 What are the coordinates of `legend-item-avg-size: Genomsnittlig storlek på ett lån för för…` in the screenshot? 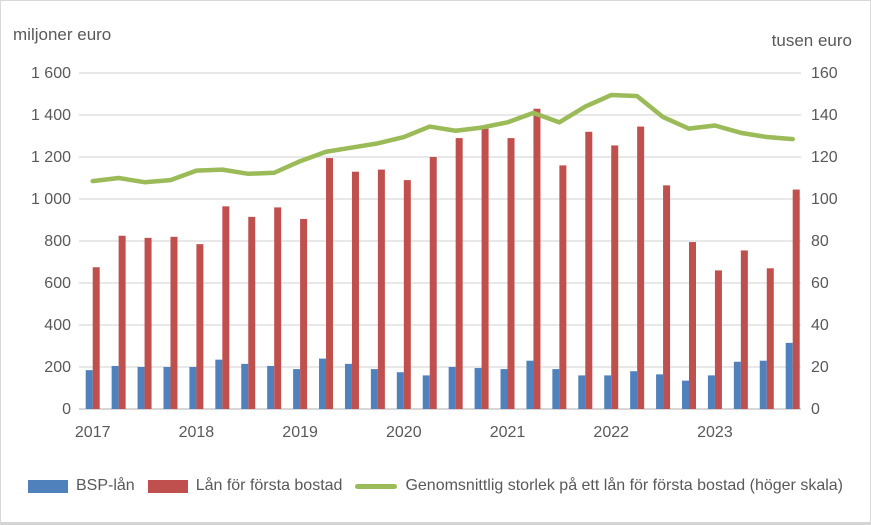 It's located at (599, 486).